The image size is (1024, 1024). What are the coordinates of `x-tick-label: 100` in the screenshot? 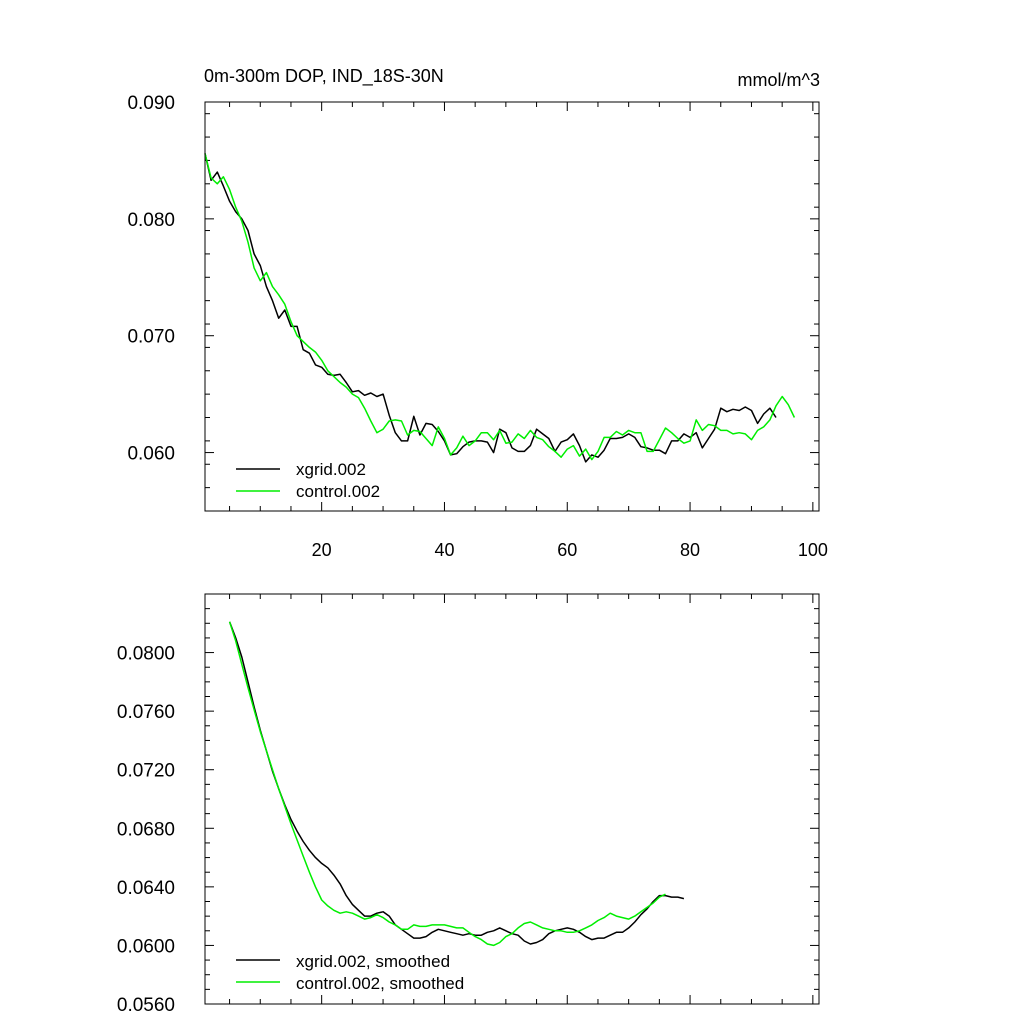 It's located at (813, 550).